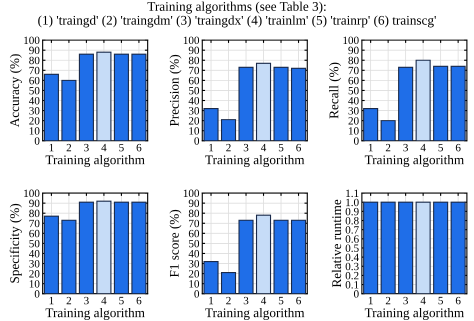 This screenshot has height=321, width=474. What do you see at coordinates (337, 244) in the screenshot?
I see `y-axis-title: Relative runtime` at bounding box center [337, 244].